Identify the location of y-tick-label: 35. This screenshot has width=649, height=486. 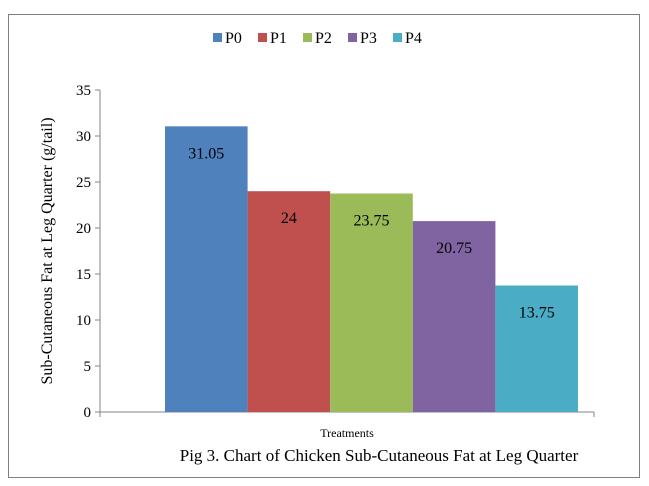
(83, 91).